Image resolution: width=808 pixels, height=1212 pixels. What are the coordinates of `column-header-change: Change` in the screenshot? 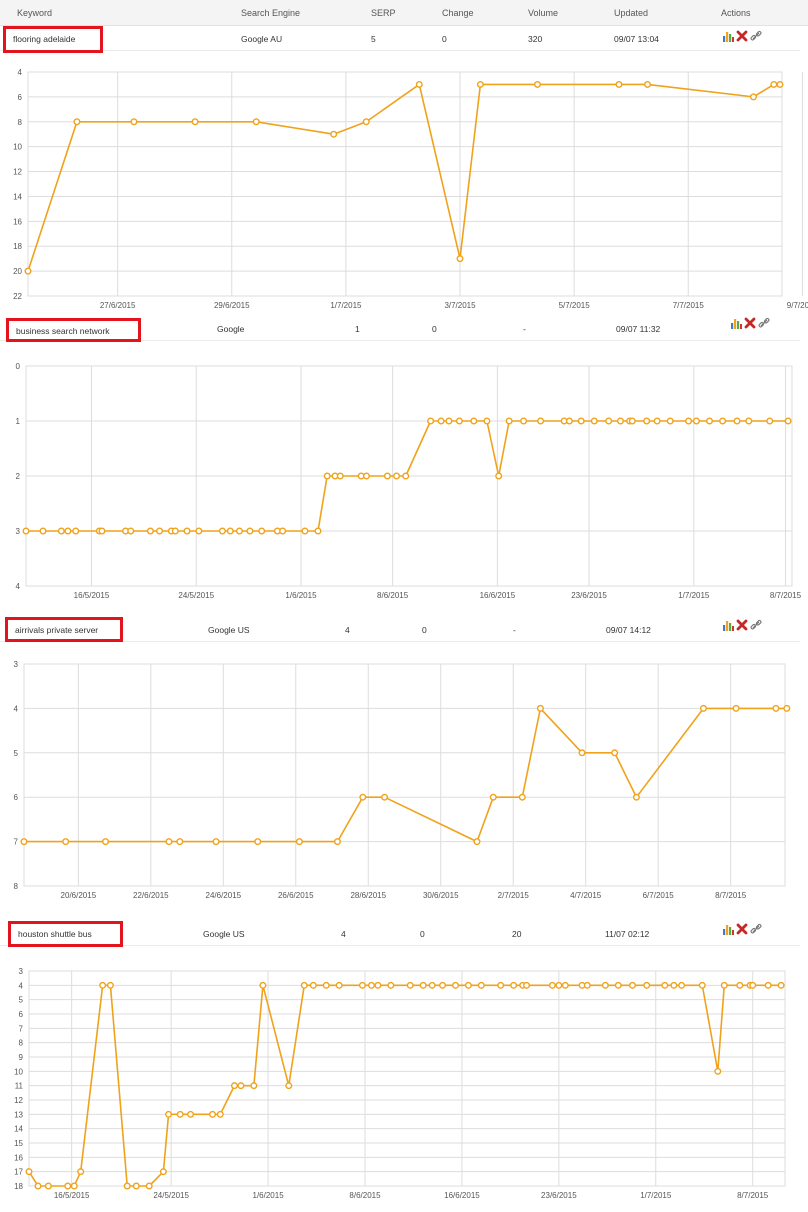 It's located at (458, 13).